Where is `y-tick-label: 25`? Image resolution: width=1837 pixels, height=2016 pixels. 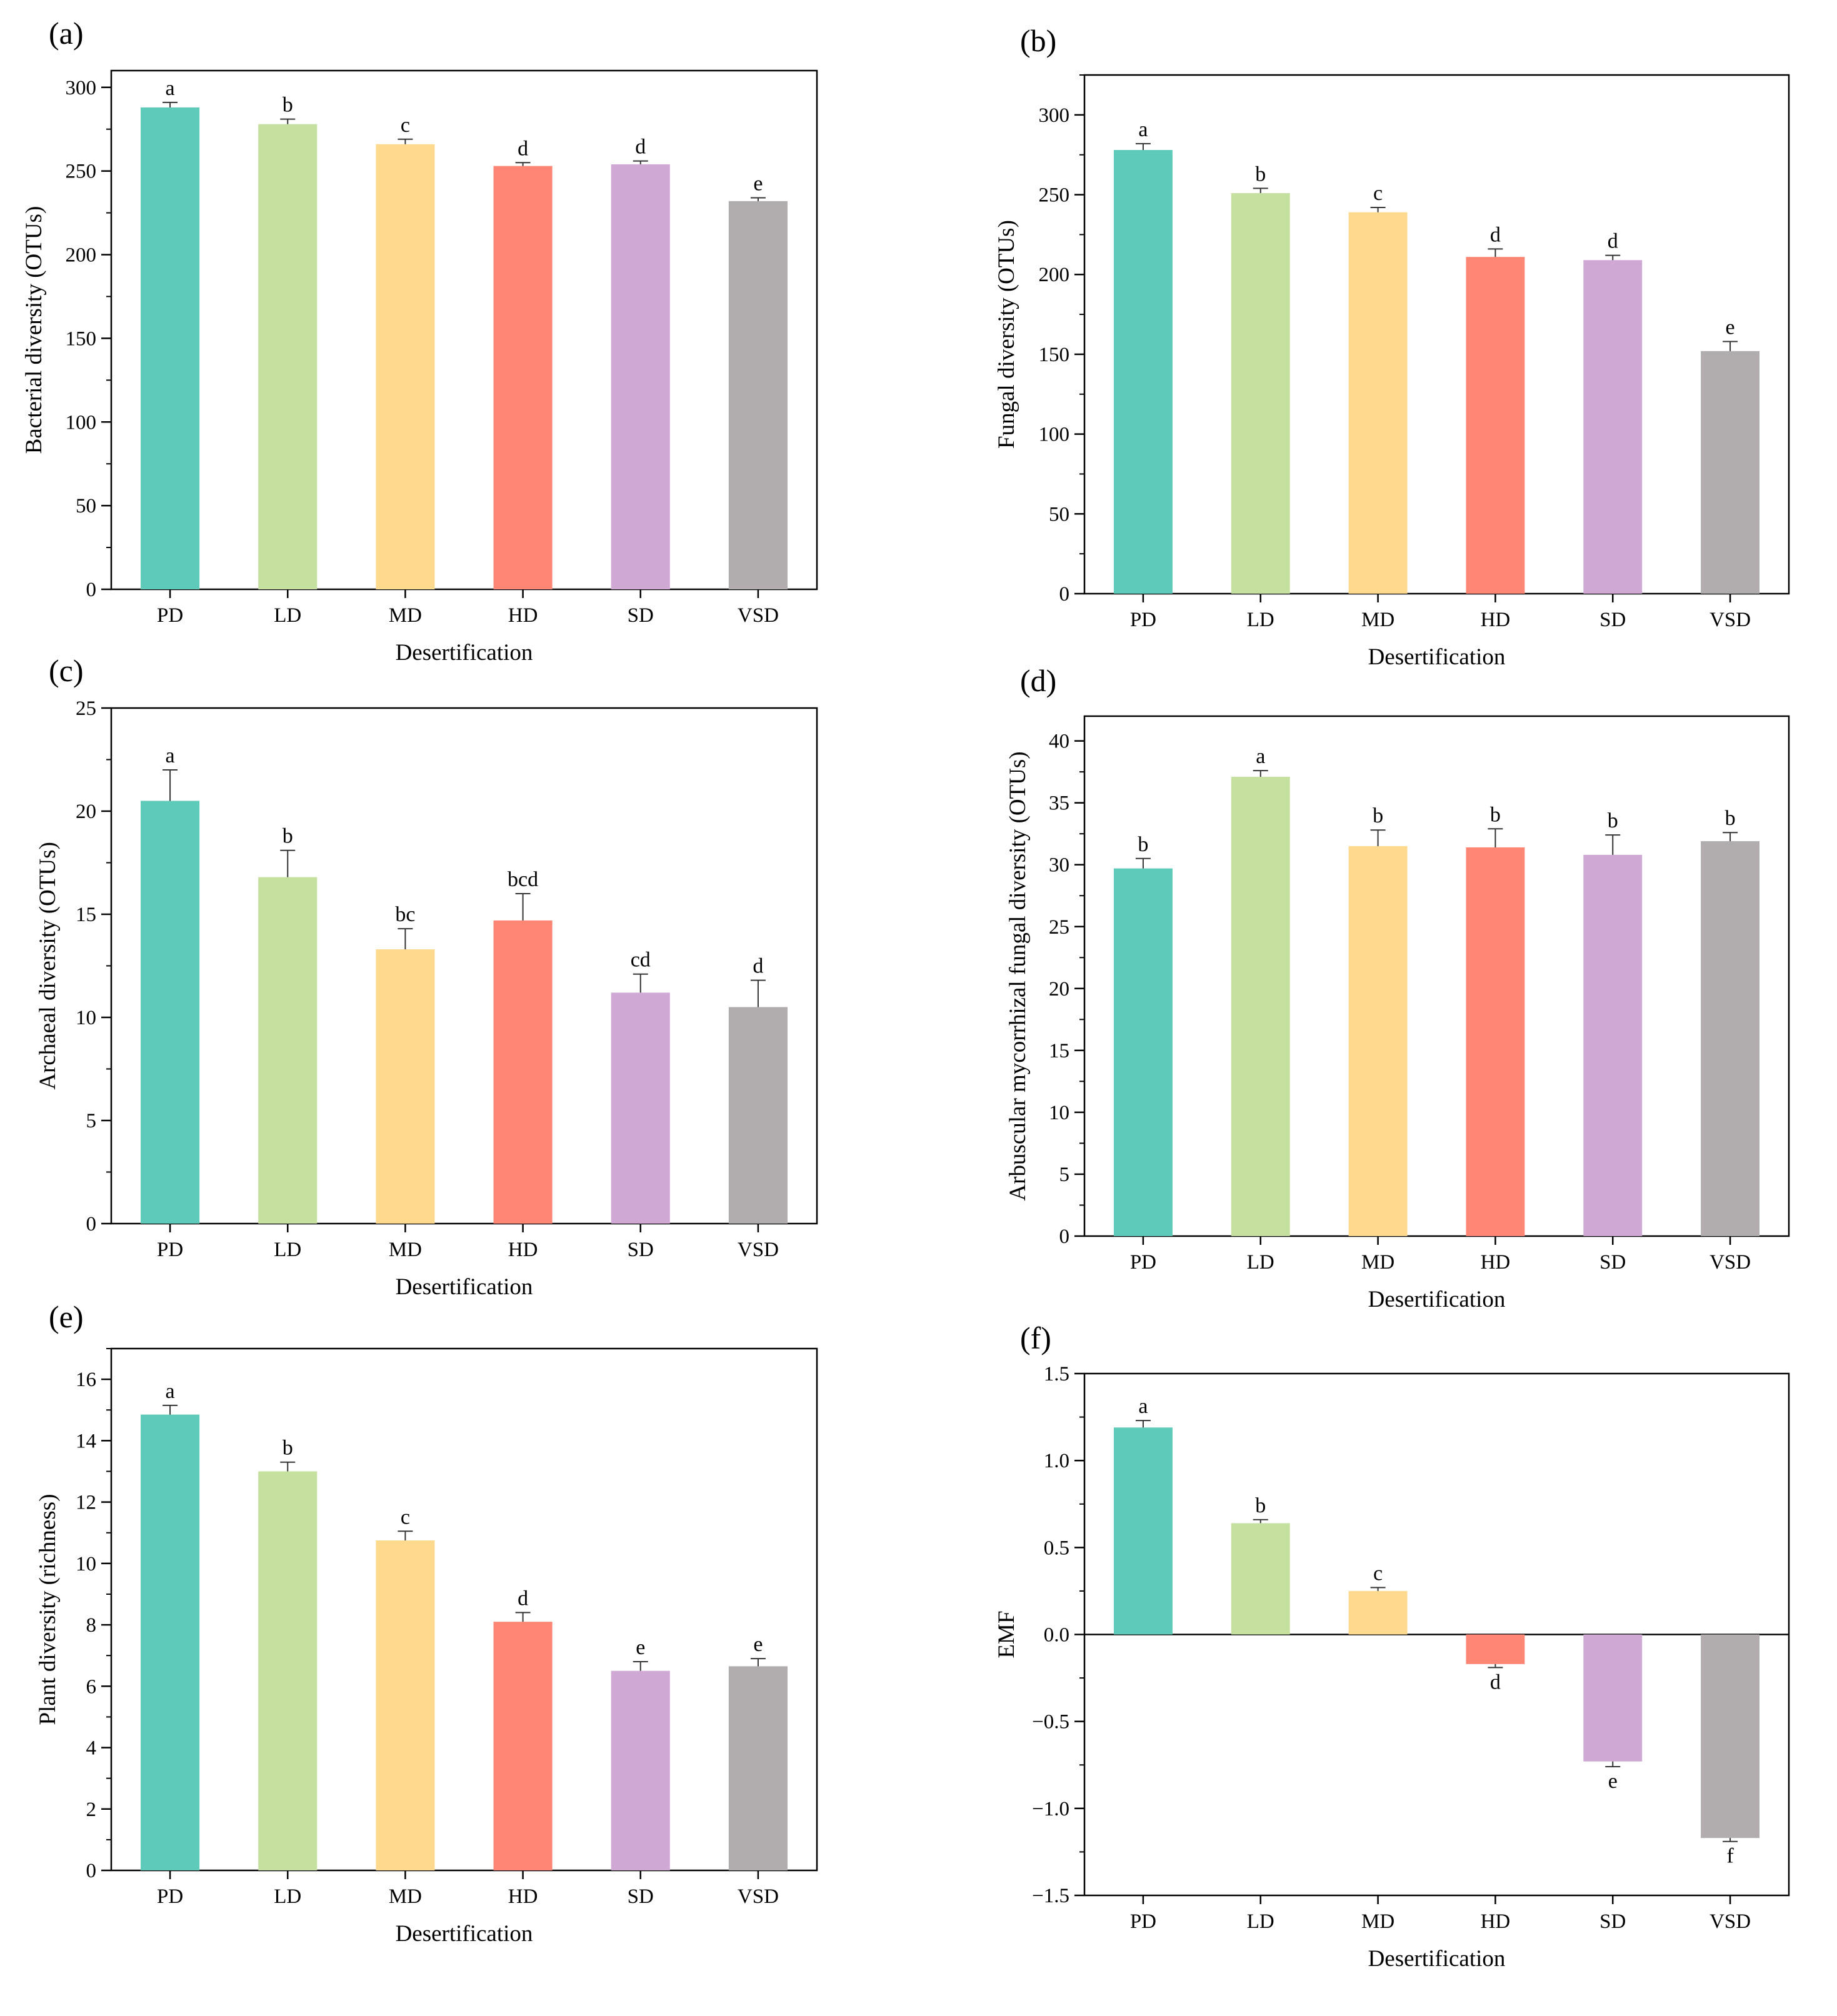
y-tick-label: 25 is located at coordinates (86, 708).